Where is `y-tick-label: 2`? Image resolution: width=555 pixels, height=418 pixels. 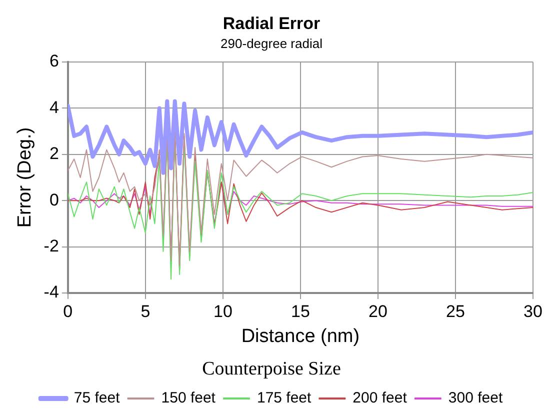
y-tick-label: 2 is located at coordinates (54, 154).